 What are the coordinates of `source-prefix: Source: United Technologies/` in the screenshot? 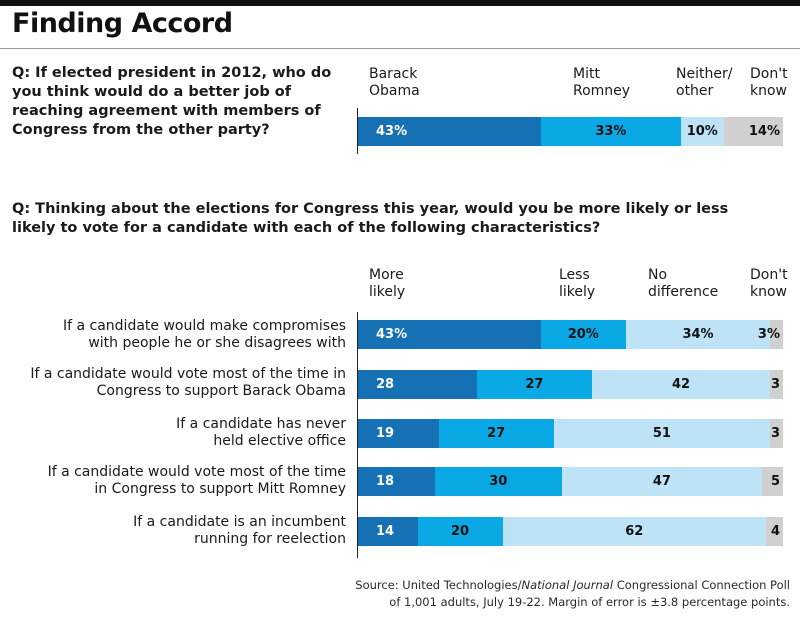 It's located at (438, 585).